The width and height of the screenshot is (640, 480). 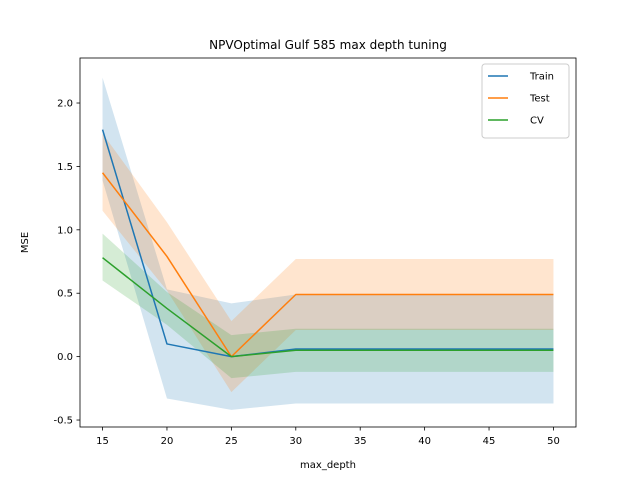 I want to click on legend-box, so click(x=525, y=101).